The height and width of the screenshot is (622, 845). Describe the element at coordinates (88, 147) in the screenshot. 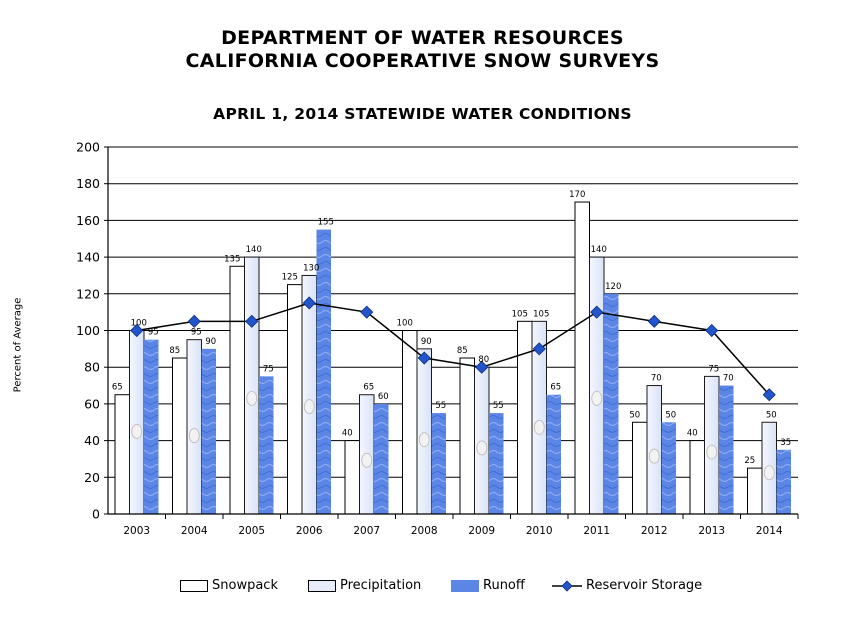

I see `y-tick-label: 200` at that location.